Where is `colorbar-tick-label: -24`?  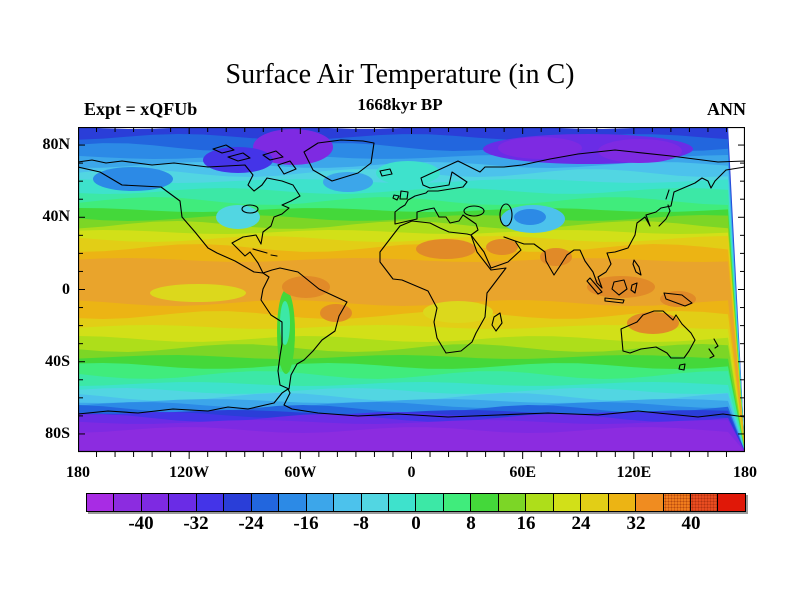 colorbar-tick-label: -24 is located at coordinates (251, 523).